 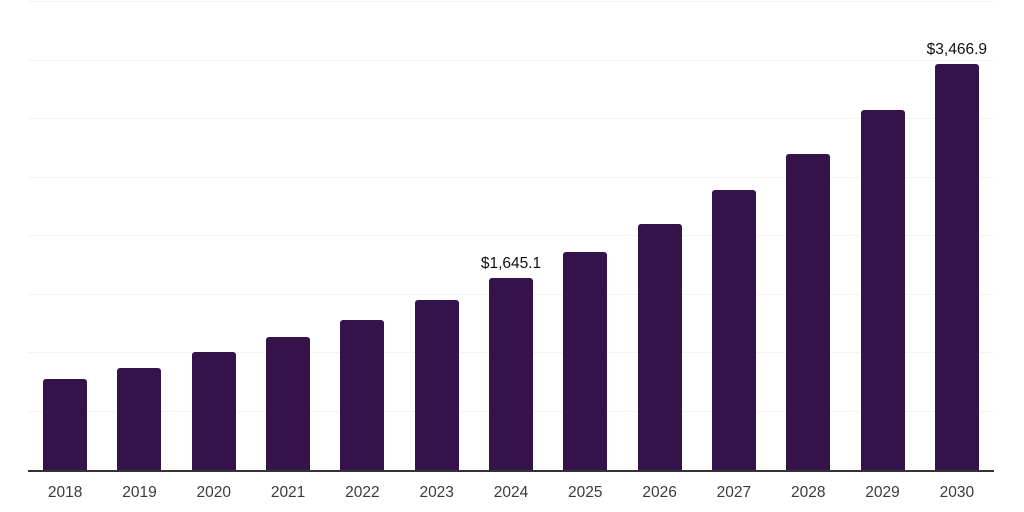 What do you see at coordinates (733, 330) in the screenshot?
I see `bar-2027` at bounding box center [733, 330].